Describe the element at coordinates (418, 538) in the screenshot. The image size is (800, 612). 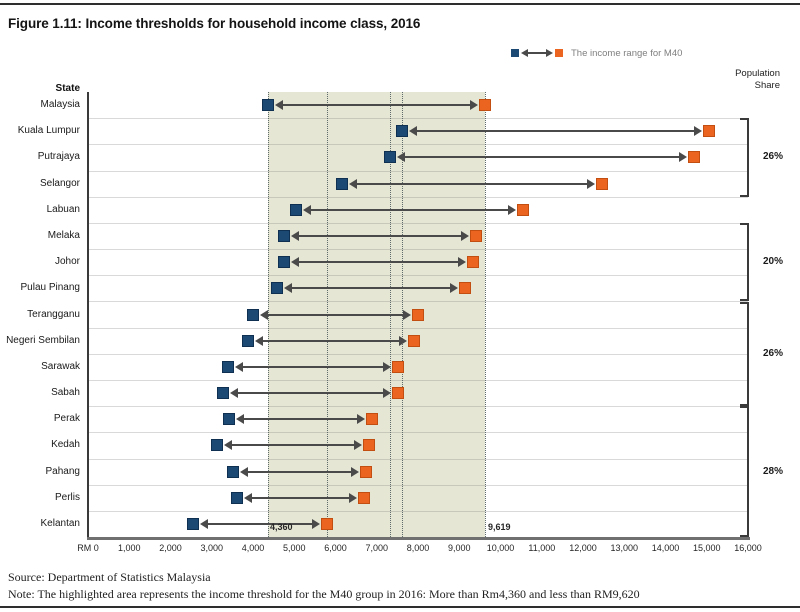
I see `x-axis-line` at that location.